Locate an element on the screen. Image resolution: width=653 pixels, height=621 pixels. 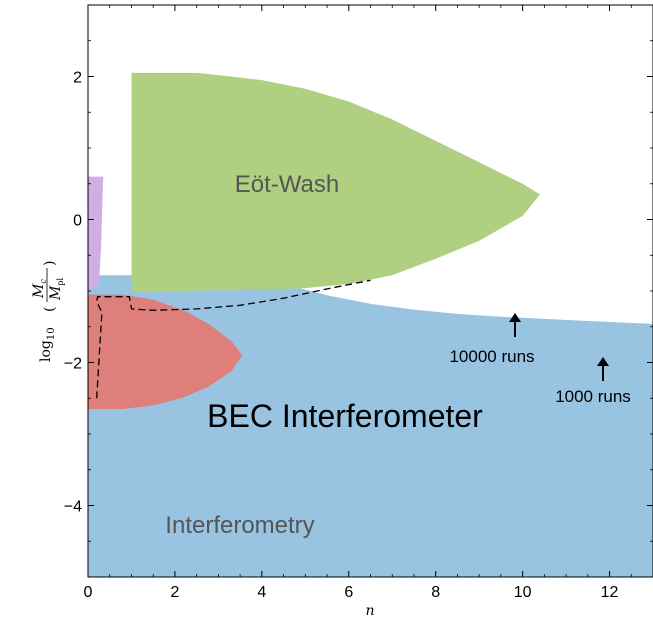
x-tick-label: 10 is located at coordinates (523, 592).